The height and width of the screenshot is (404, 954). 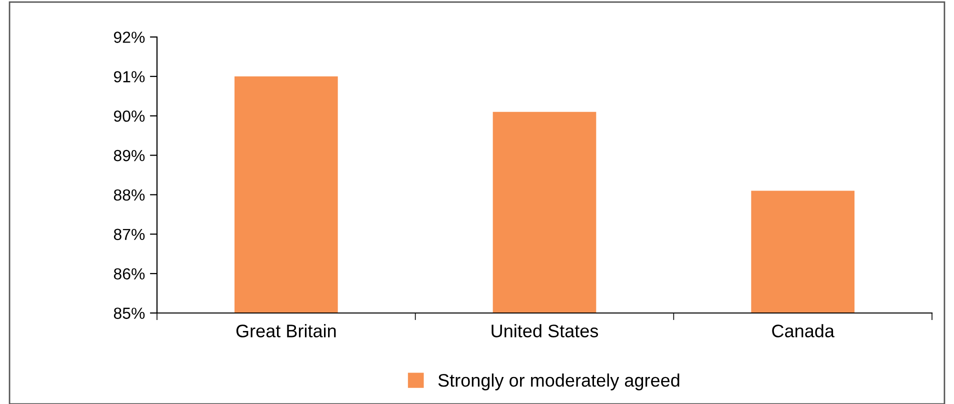 What do you see at coordinates (803, 331) in the screenshot?
I see `x-tick-label: Canada` at bounding box center [803, 331].